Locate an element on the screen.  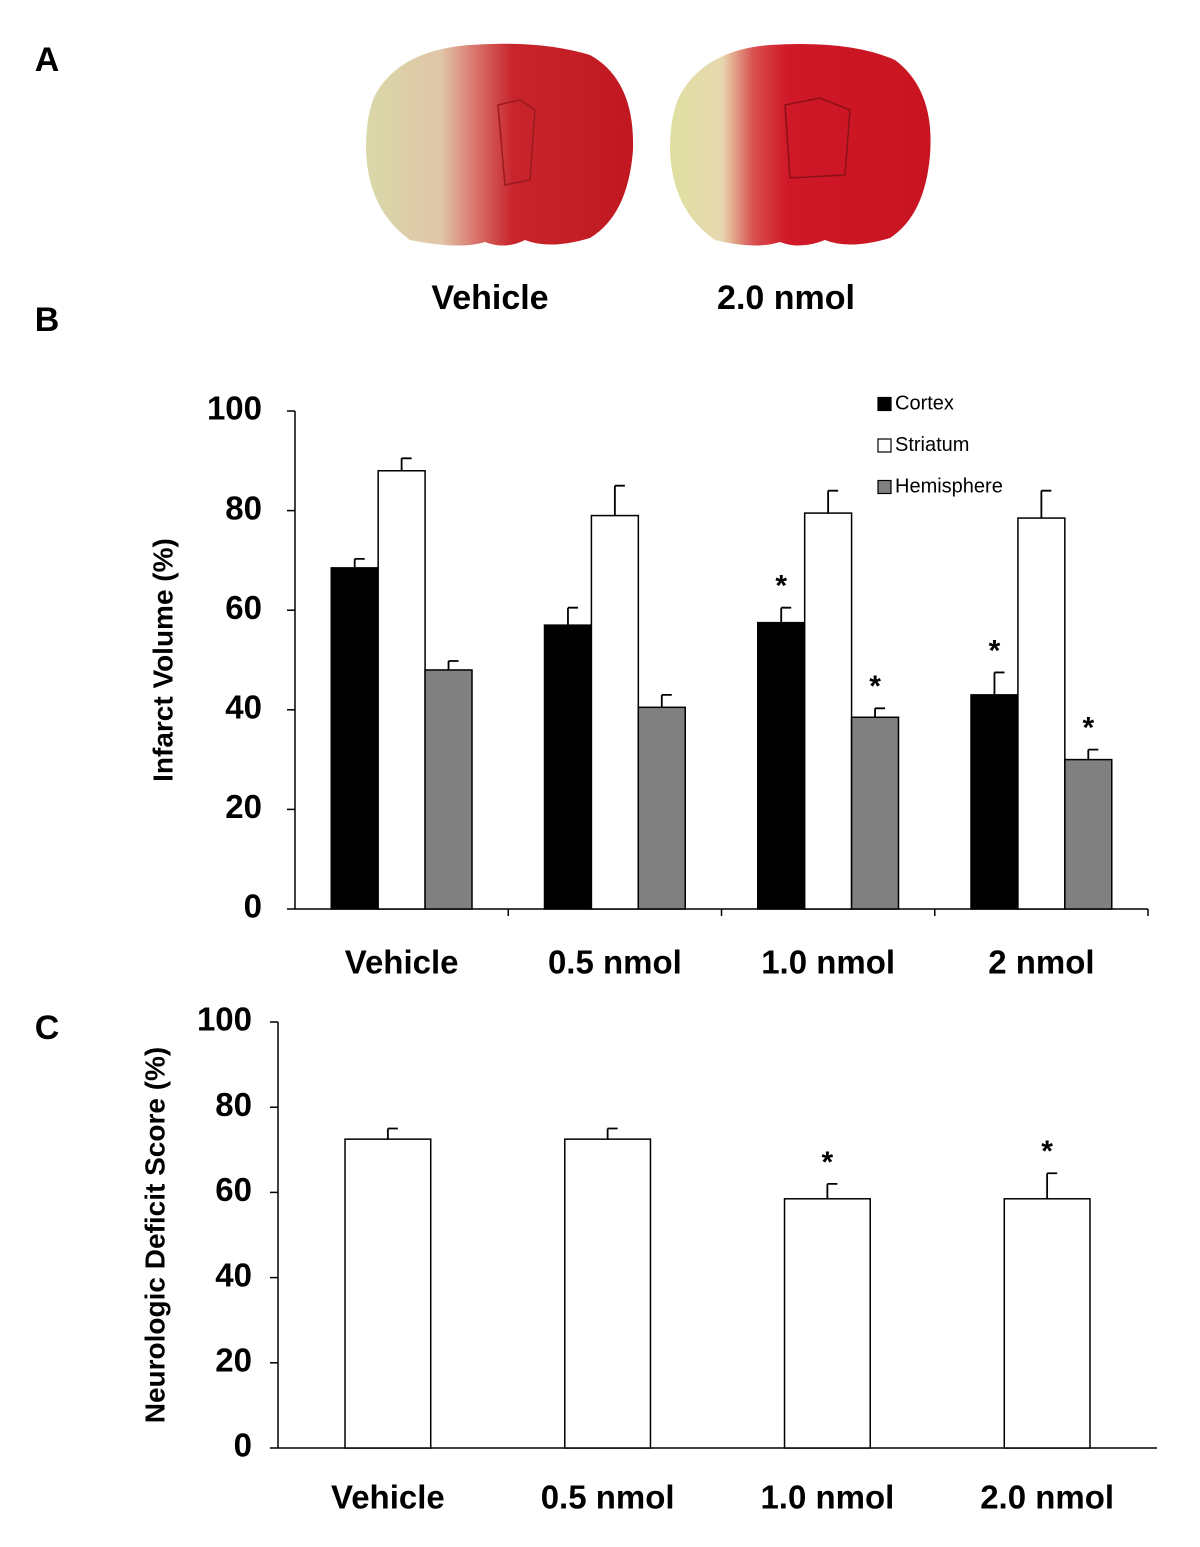
panel-label: A is located at coordinates (47, 60).